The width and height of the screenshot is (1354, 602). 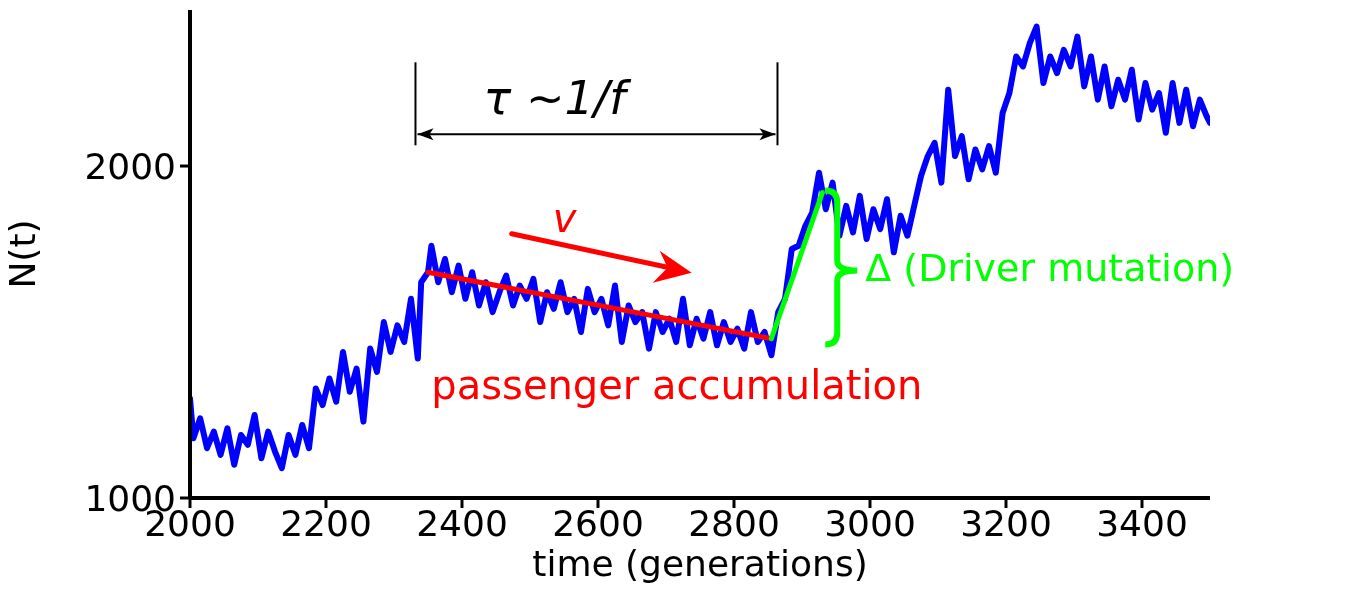 What do you see at coordinates (1006, 523) in the screenshot?
I see `x-tick-label: 3200` at bounding box center [1006, 523].